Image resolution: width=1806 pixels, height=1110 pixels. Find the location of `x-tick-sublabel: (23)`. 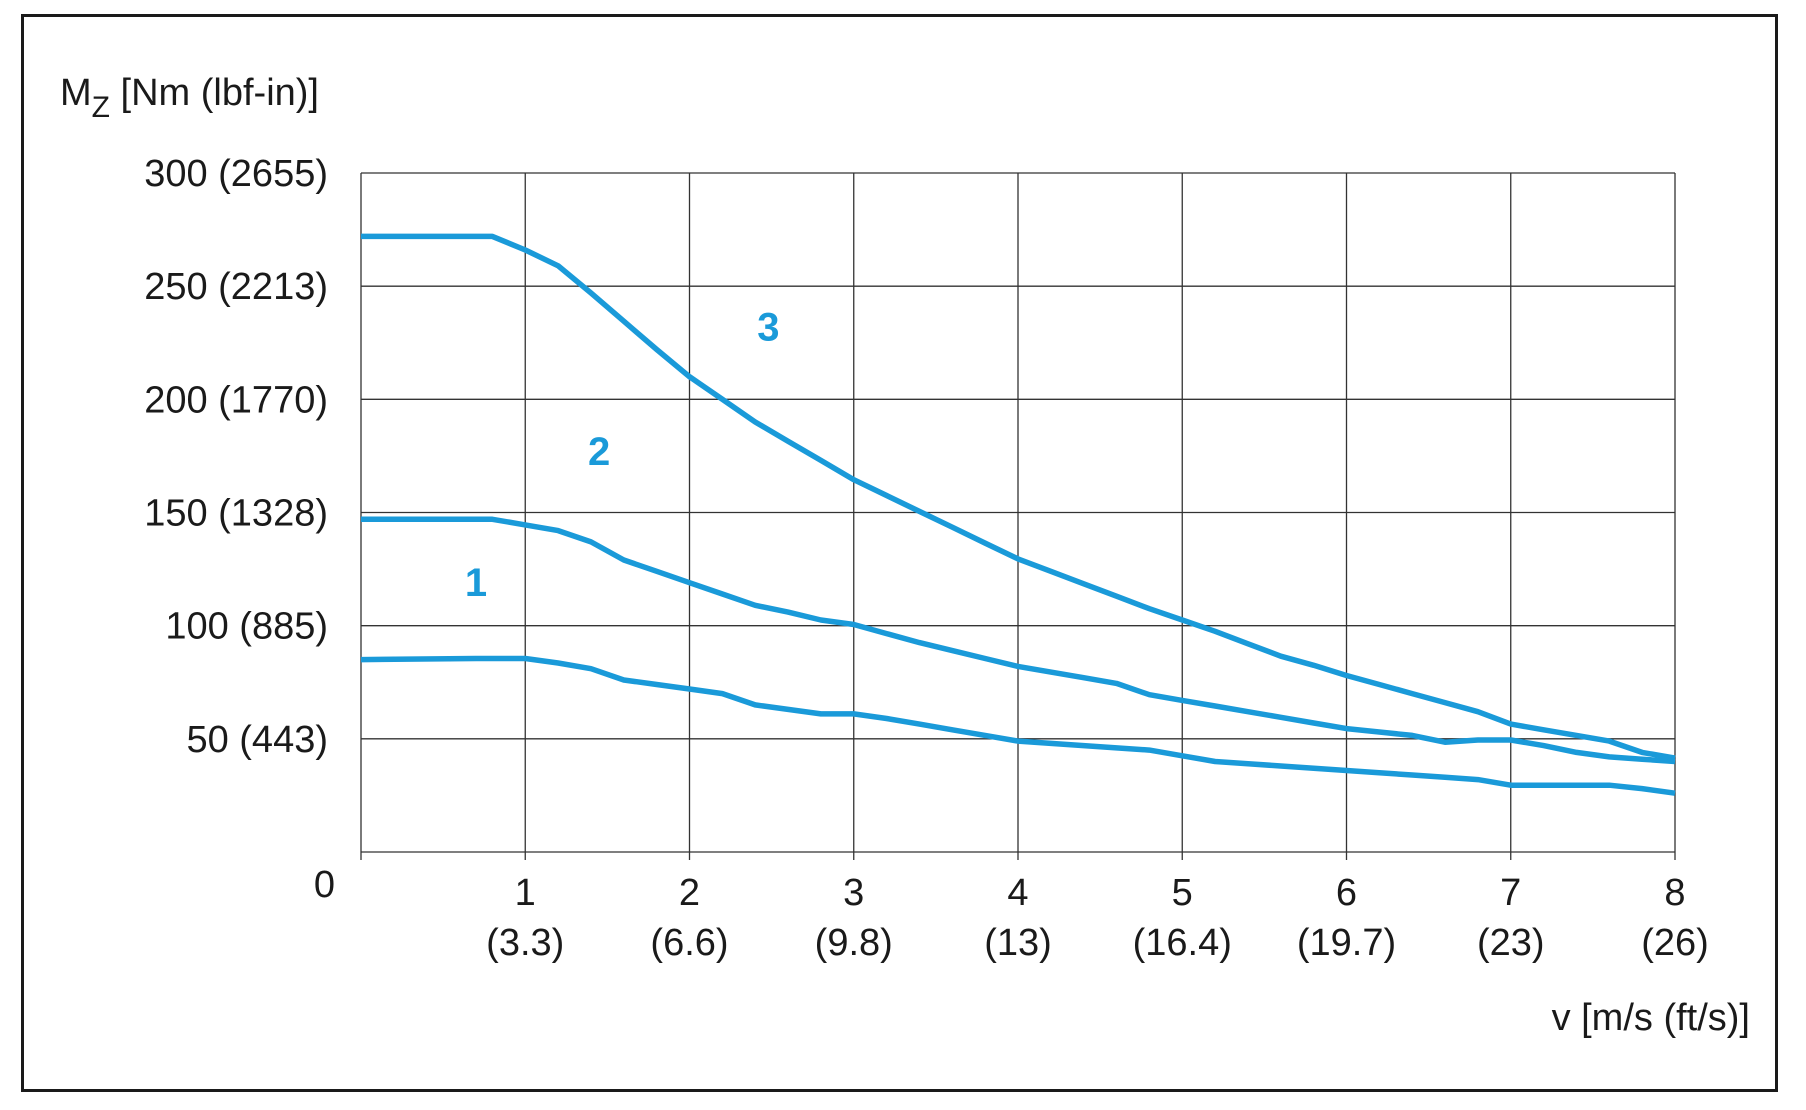

x-tick-sublabel: (23) is located at coordinates (1511, 943).